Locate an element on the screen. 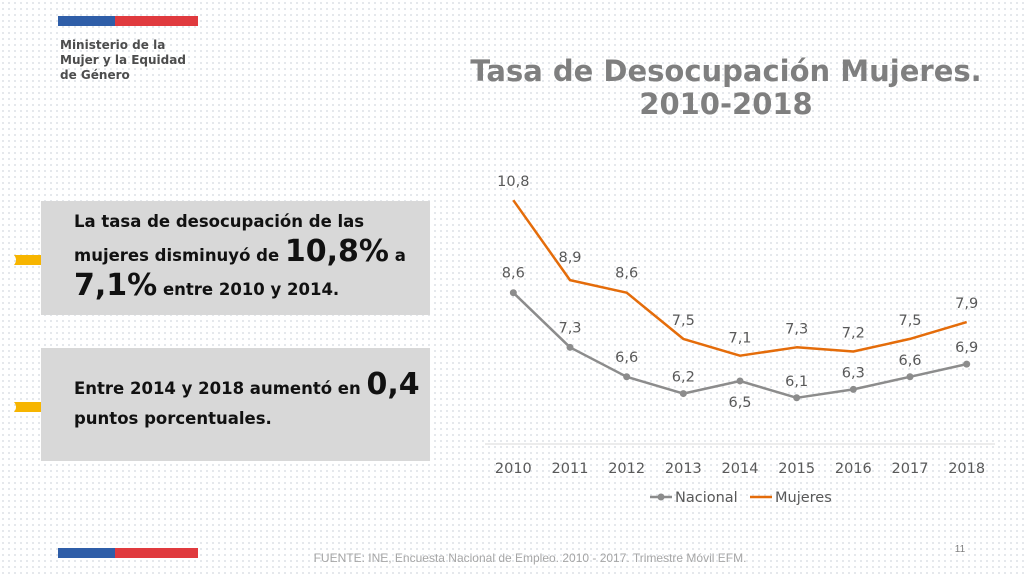 The image size is (1024, 576). data-label-nacional: 6,2 is located at coordinates (683, 378).